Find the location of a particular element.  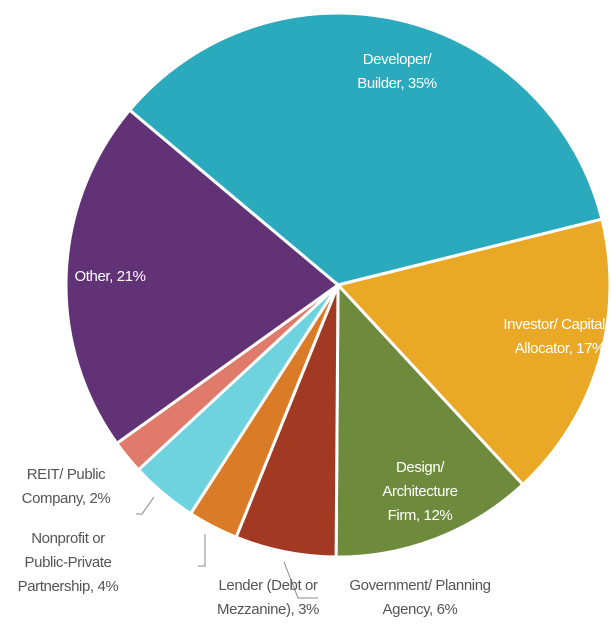

data-label: Mezzanine), 3% is located at coordinates (268, 609).